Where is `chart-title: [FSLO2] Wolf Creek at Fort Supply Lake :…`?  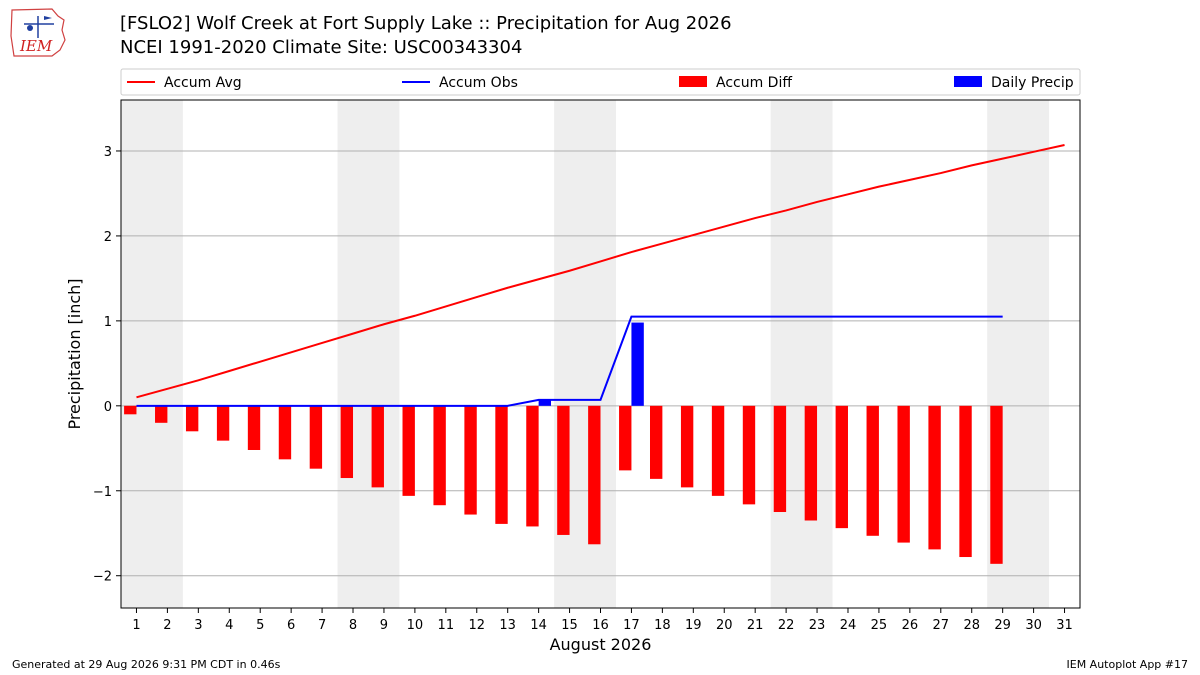
chart-title: [FSLO2] Wolf Creek at Fort Supply Lake :… is located at coordinates (426, 23).